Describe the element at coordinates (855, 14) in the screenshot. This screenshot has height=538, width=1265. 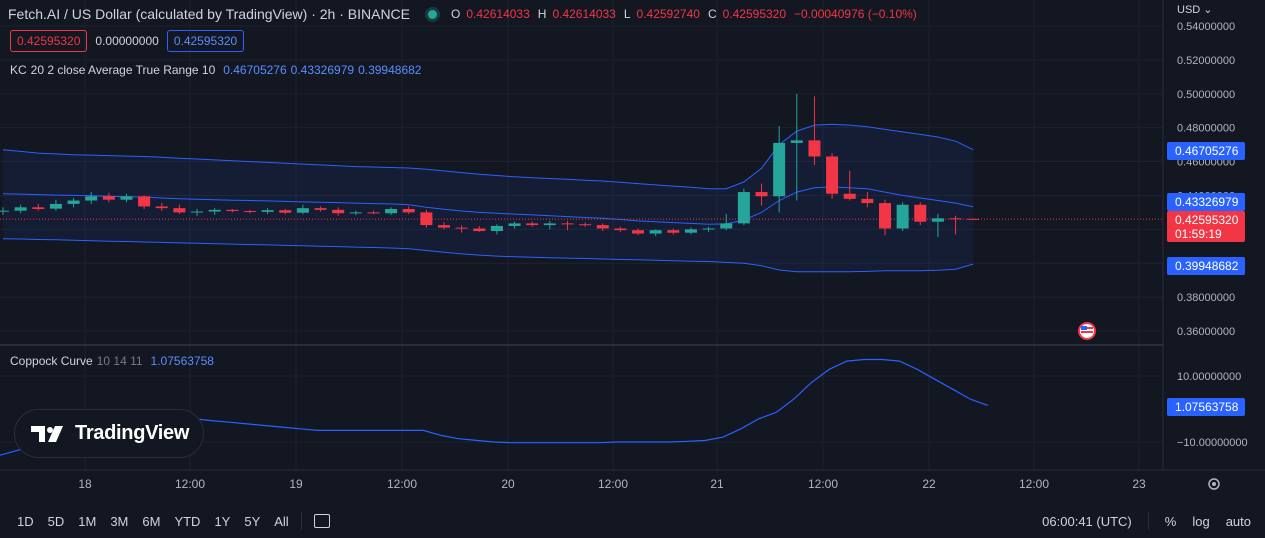
I see `change-value: −0.00040976 (−0.10%)` at that location.